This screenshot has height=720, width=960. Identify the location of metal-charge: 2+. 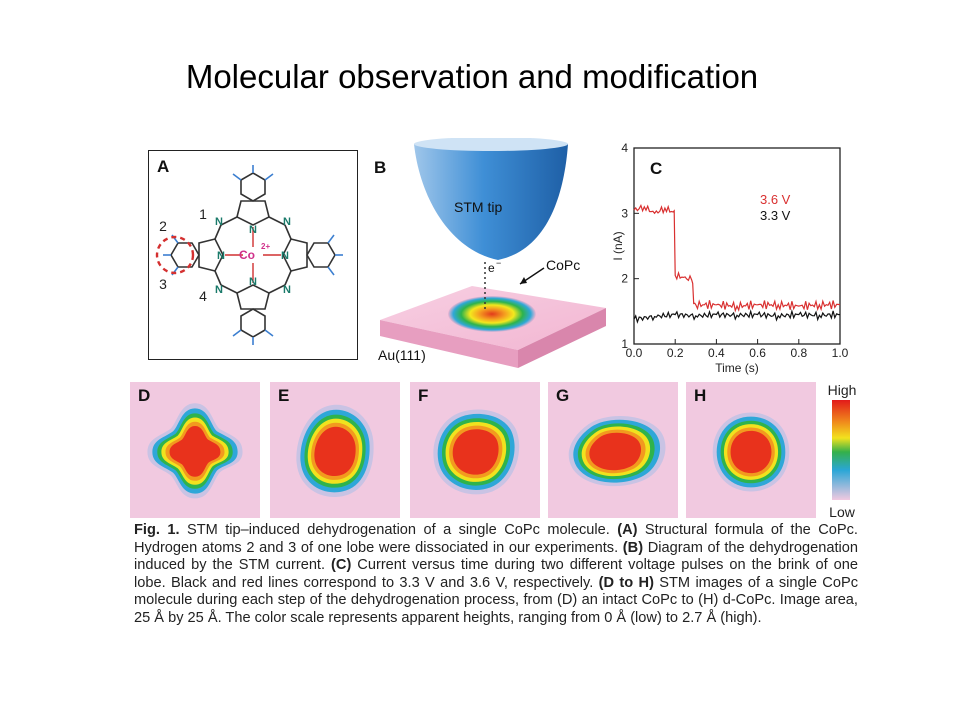
(265, 246).